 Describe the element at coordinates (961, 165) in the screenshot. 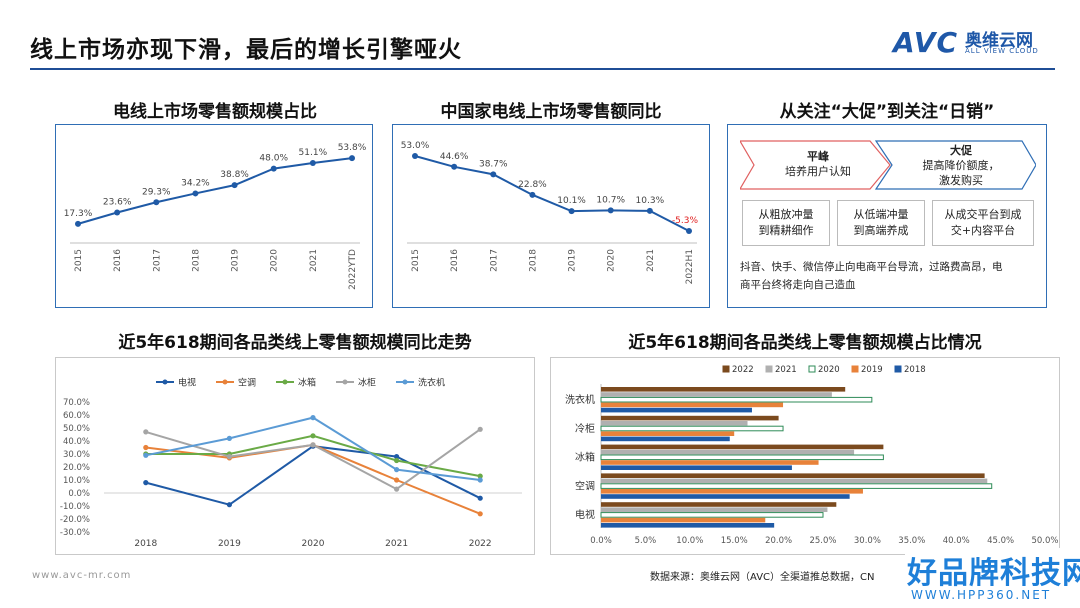

I see `arrow2-line1: 提高降价额度，` at that location.